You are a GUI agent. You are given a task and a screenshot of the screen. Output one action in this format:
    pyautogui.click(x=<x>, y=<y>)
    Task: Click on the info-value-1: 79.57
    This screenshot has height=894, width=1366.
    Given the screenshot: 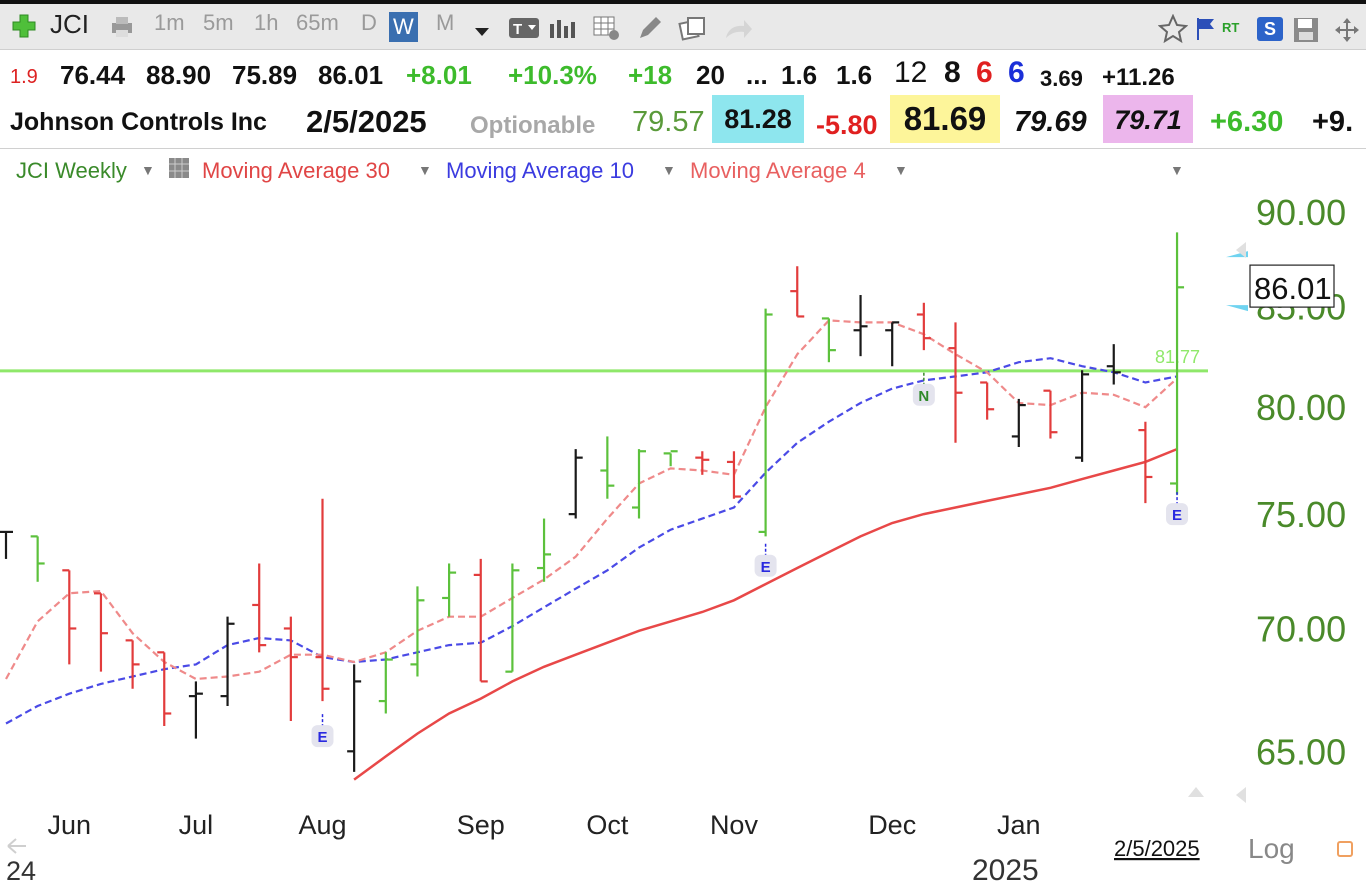 What is the action you would take?
    pyautogui.click(x=668, y=122)
    